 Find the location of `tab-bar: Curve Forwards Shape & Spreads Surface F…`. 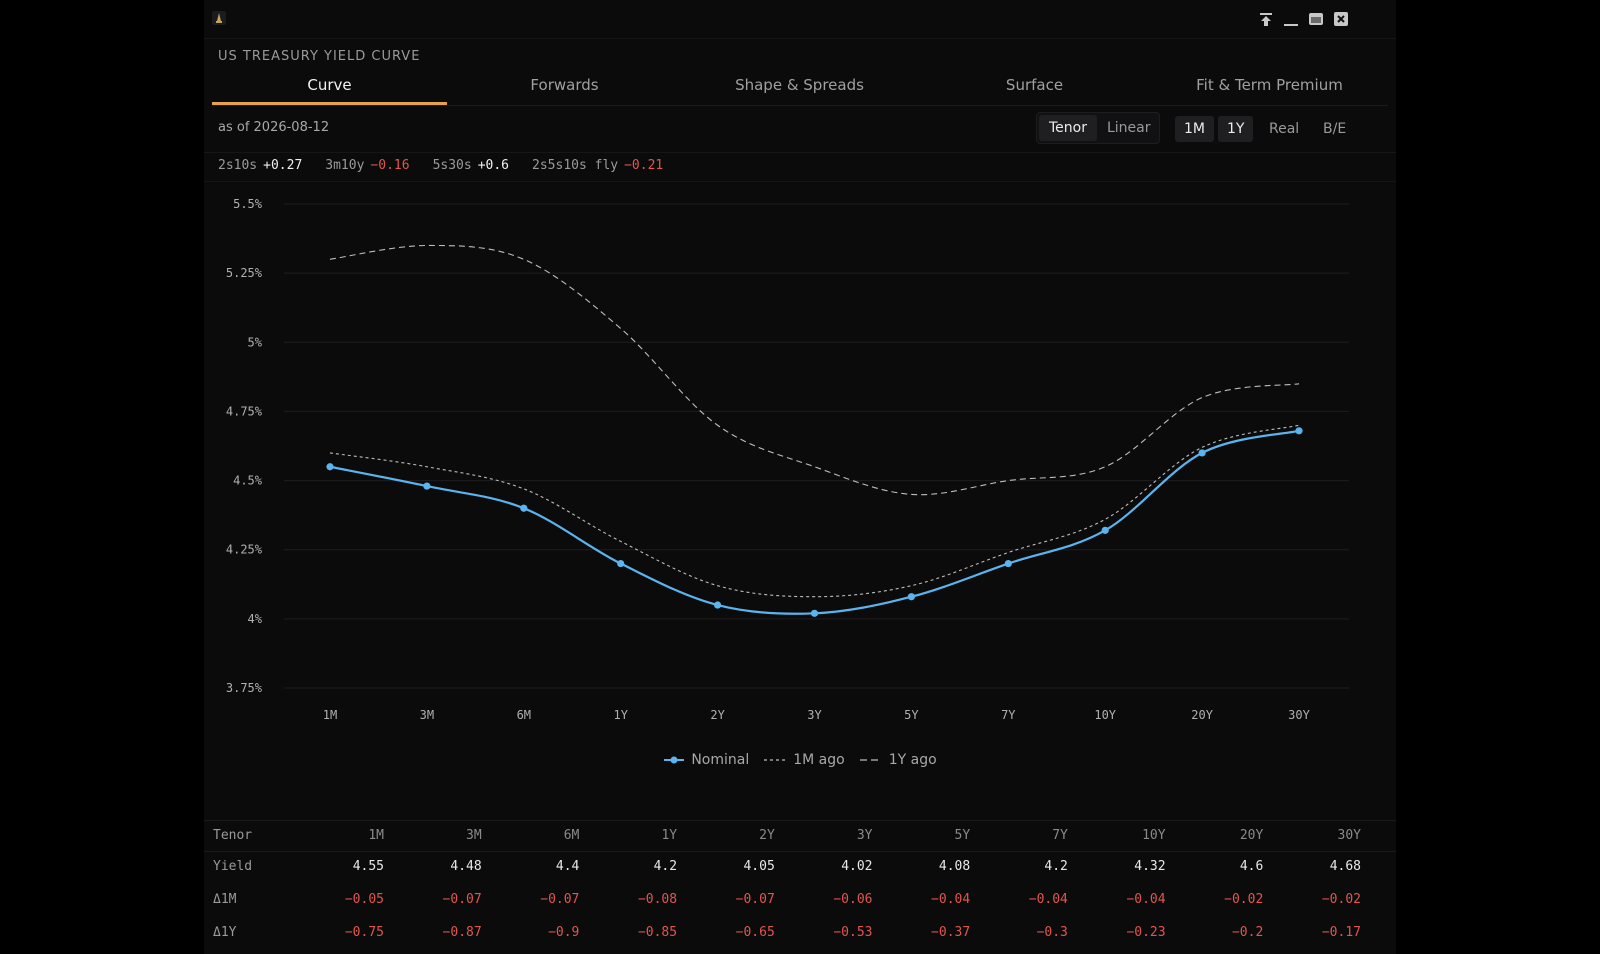

tab-bar: Curve Forwards Shape & Spreads Surface F… is located at coordinates (800, 88).